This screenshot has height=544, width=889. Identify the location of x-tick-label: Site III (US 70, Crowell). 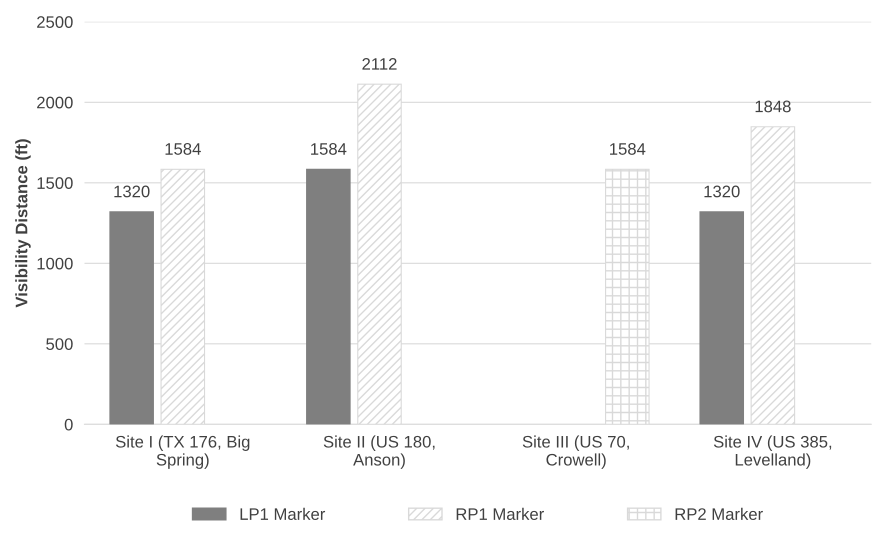
(575, 452).